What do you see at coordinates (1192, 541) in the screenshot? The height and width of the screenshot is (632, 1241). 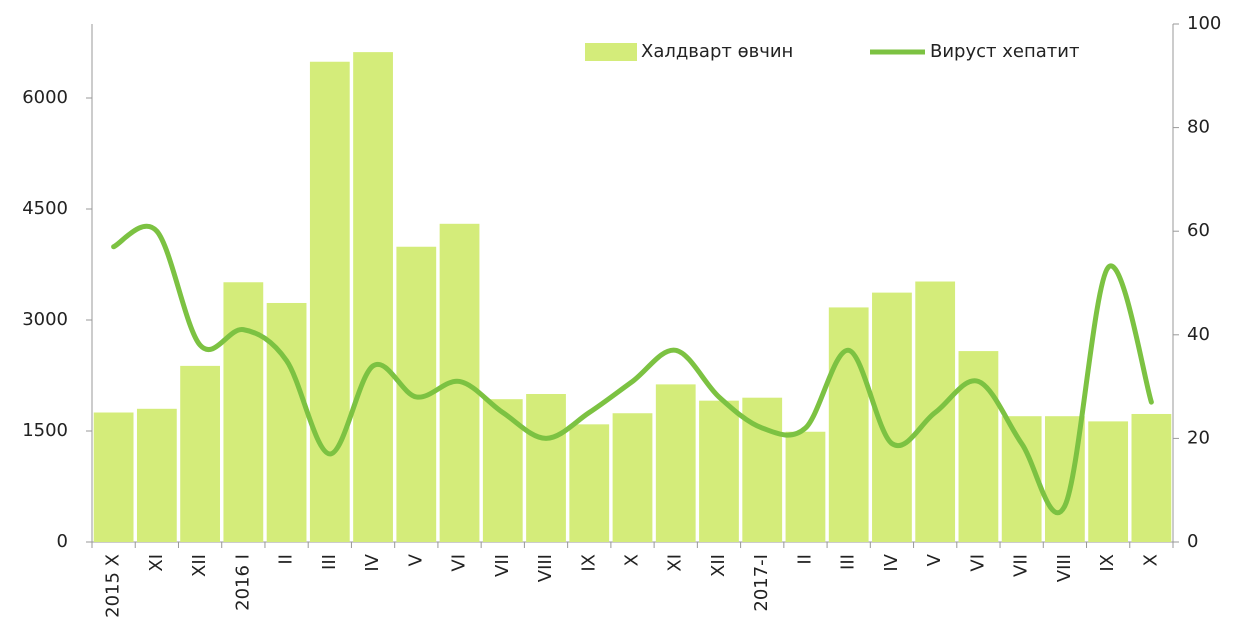 I see `y2-tick-label: 0` at bounding box center [1192, 541].